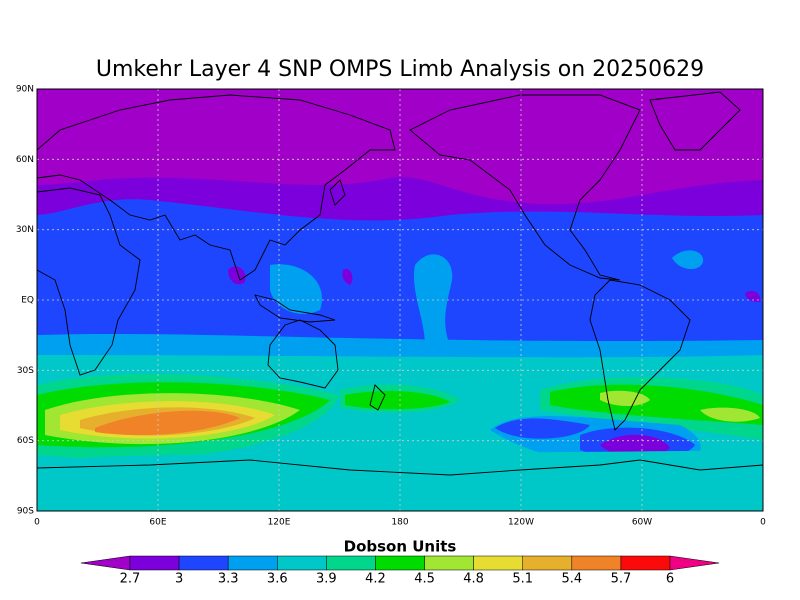 This screenshot has height=600, width=800. I want to click on colorbar-label: 3.3, so click(228, 579).